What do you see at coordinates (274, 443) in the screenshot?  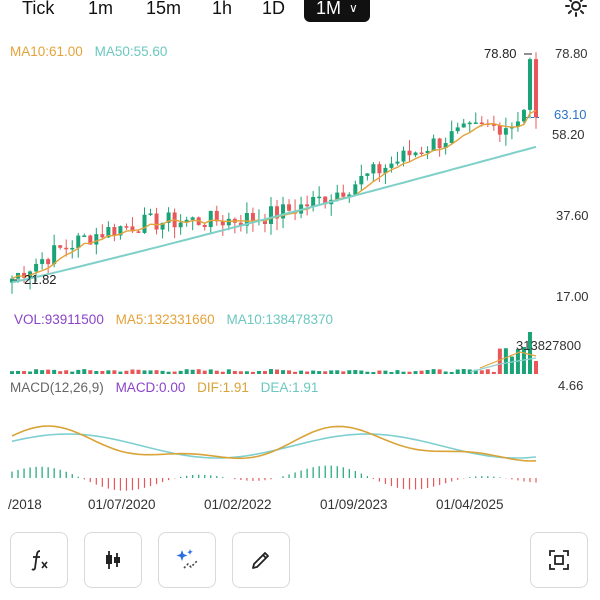 I see `dif-line` at bounding box center [274, 443].